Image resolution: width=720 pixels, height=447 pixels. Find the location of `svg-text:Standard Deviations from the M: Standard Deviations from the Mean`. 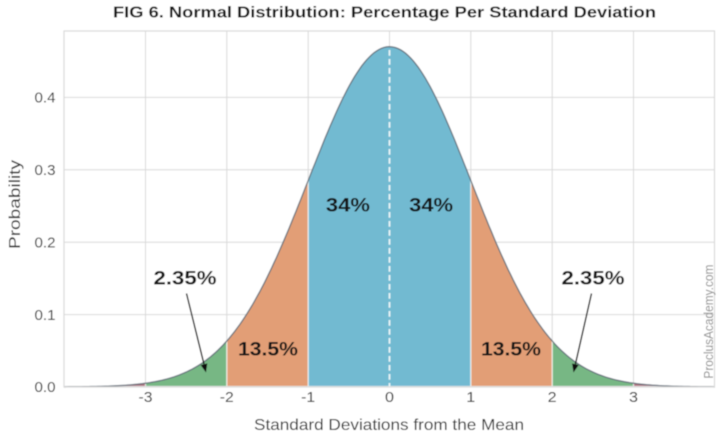

svg-text:Standard Deviations from the M: Standard Deviations from the Mean is located at coordinates (389, 425).